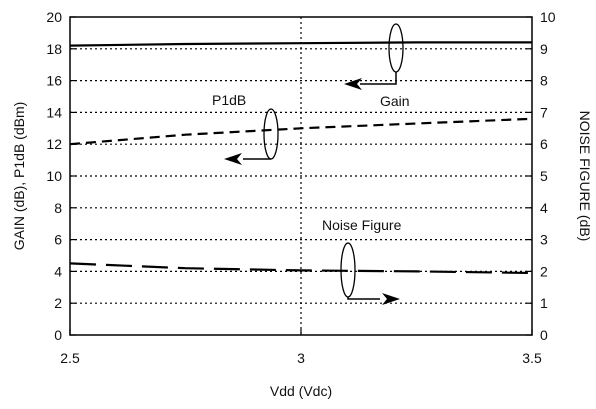 The image size is (596, 409). Describe the element at coordinates (54, 176) in the screenshot. I see `y-left-tick-label: 10` at that location.